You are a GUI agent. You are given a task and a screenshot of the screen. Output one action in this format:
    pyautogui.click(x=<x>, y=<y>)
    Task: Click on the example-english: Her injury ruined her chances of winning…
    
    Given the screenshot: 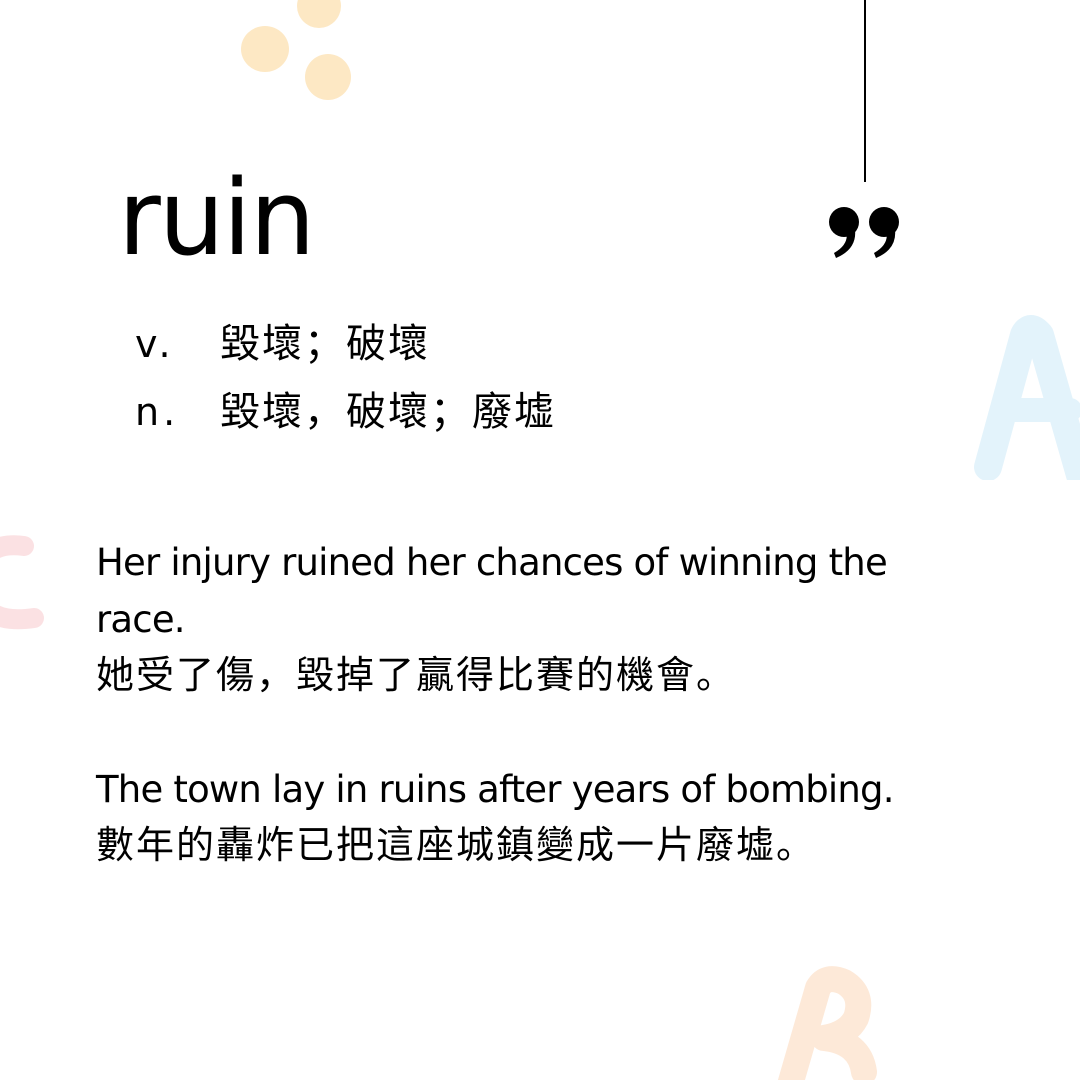 What is the action you would take?
    pyautogui.click(x=492, y=591)
    